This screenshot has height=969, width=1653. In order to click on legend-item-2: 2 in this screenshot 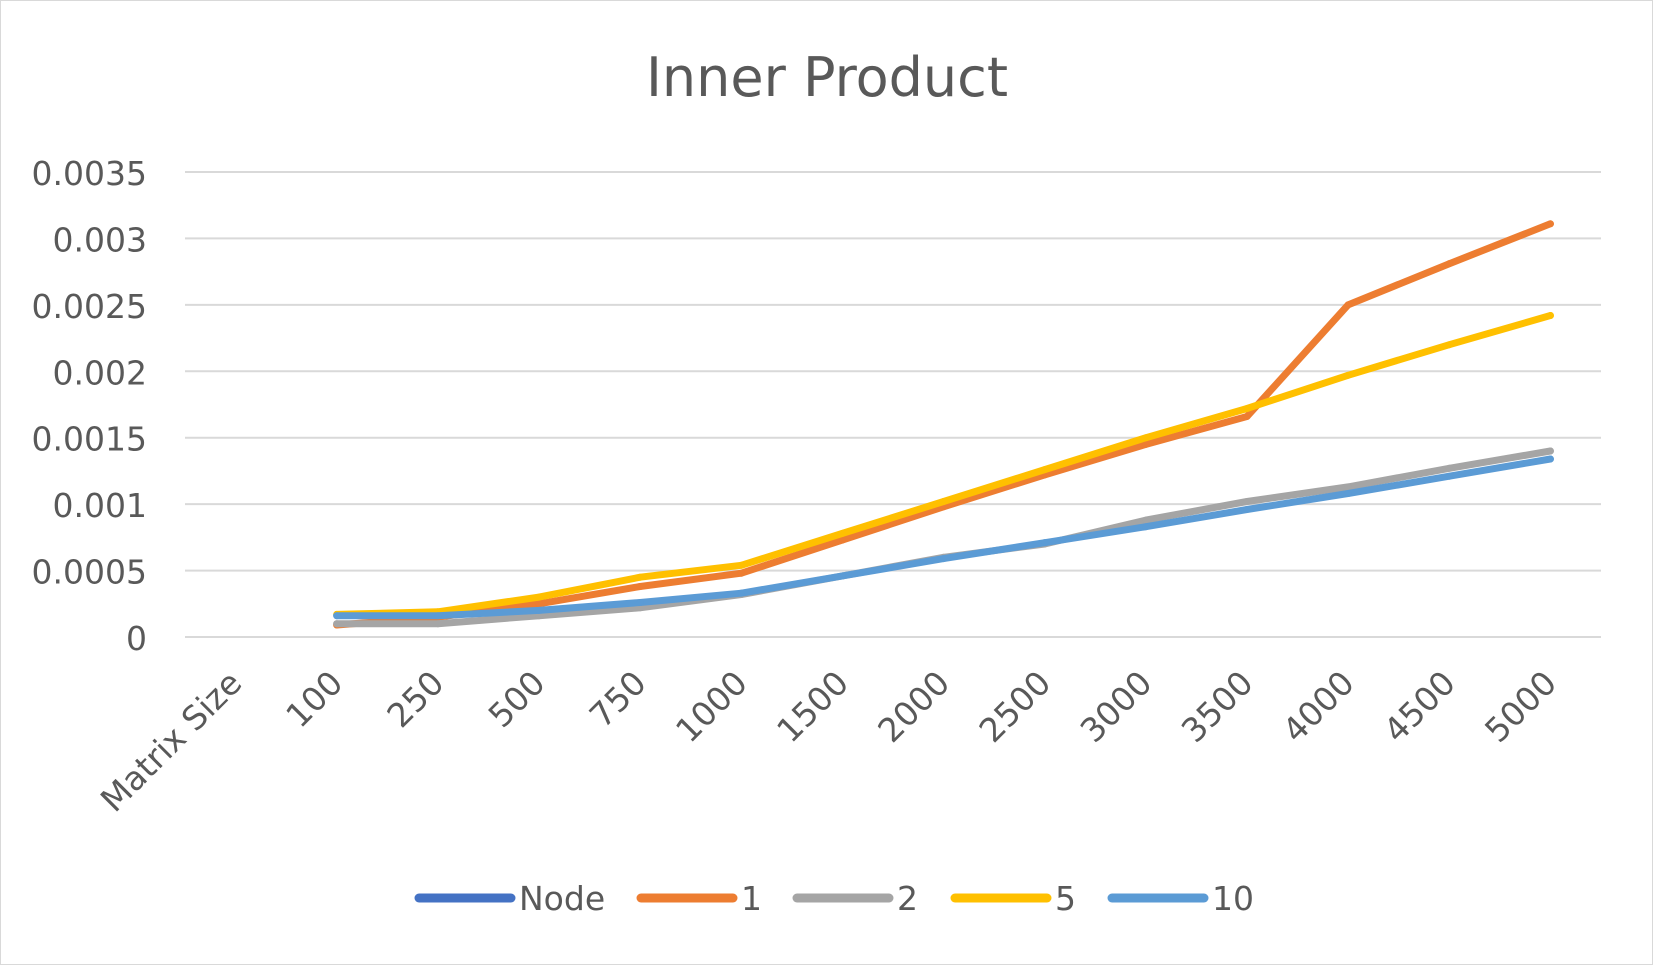, I will do `click(855, 898)`.